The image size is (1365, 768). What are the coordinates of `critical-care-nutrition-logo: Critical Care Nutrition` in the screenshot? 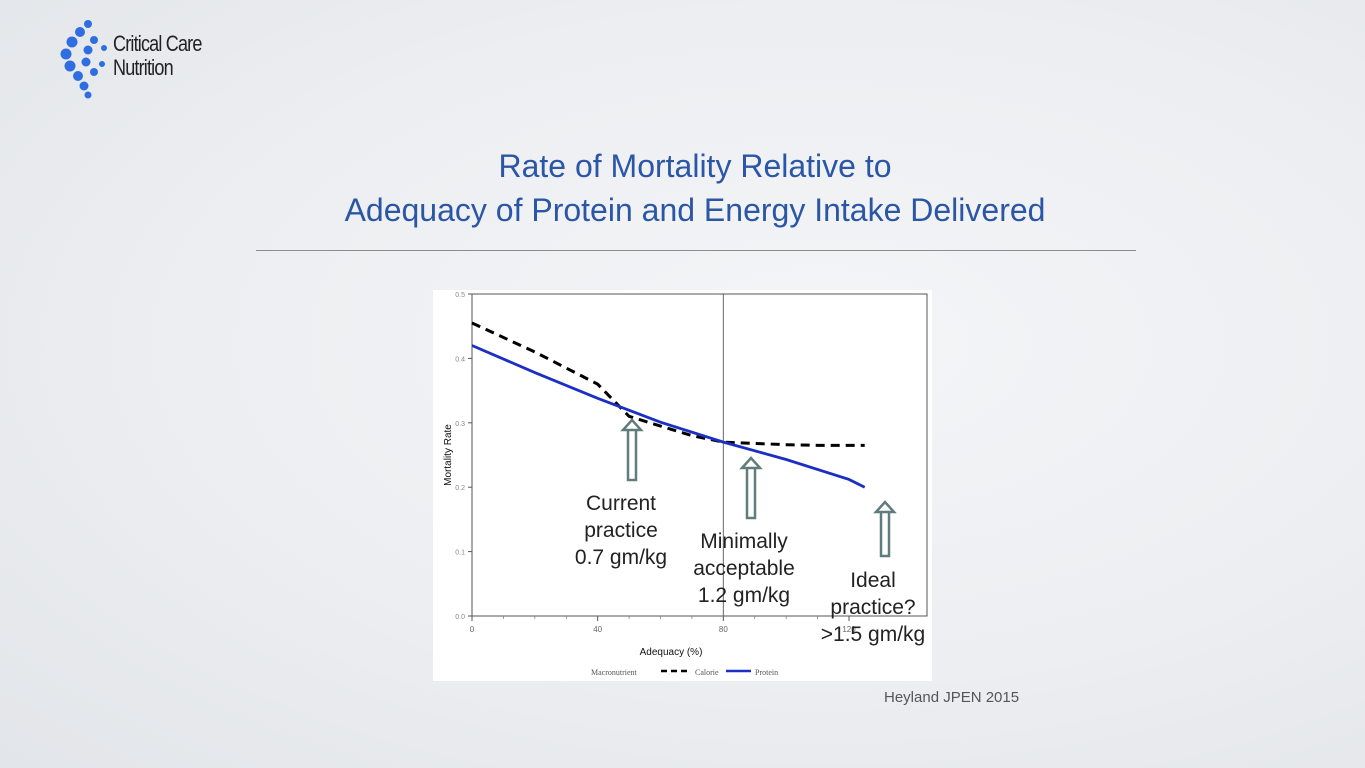 It's located at (133, 58).